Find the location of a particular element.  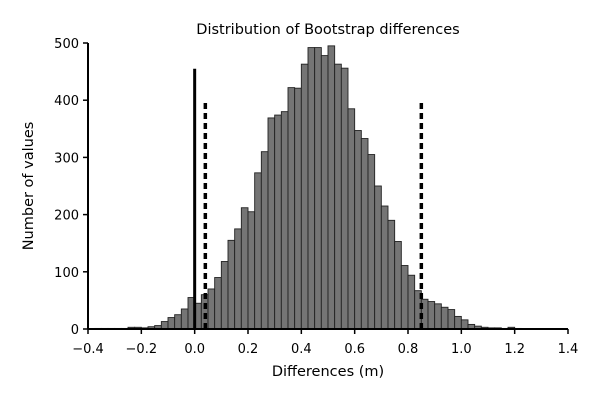

y-axis-label: Number of values is located at coordinates (29, 186).